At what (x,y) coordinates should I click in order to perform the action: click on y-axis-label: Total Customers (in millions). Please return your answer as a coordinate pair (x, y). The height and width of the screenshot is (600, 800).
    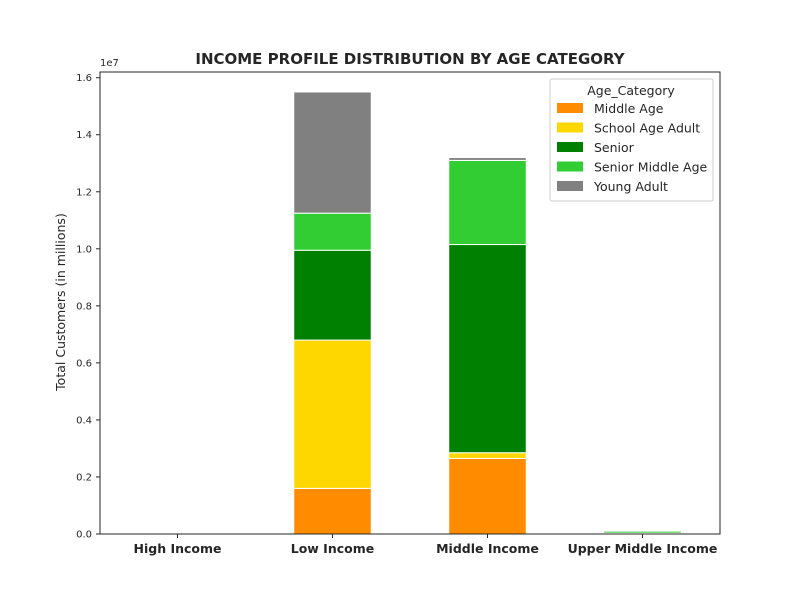
    Looking at the image, I should click on (60, 302).